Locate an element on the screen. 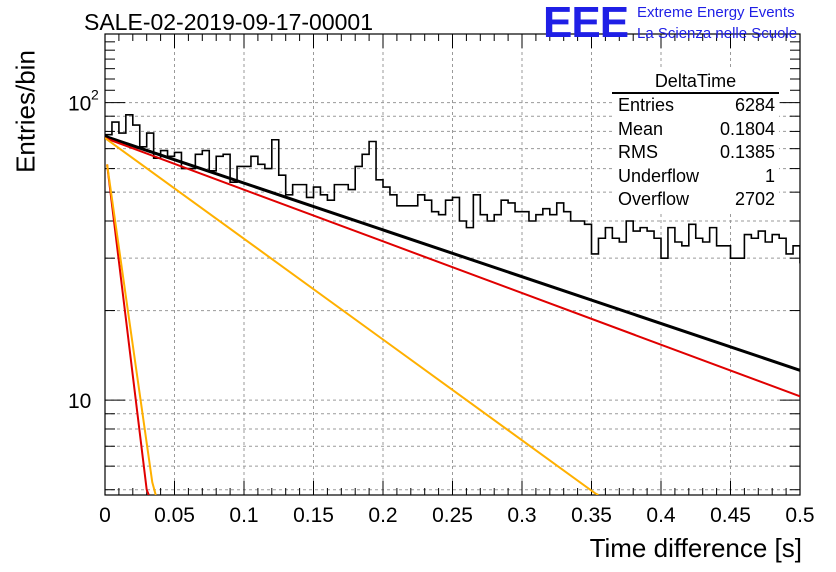 The image size is (836, 572). stats-label: Underflow is located at coordinates (659, 175).